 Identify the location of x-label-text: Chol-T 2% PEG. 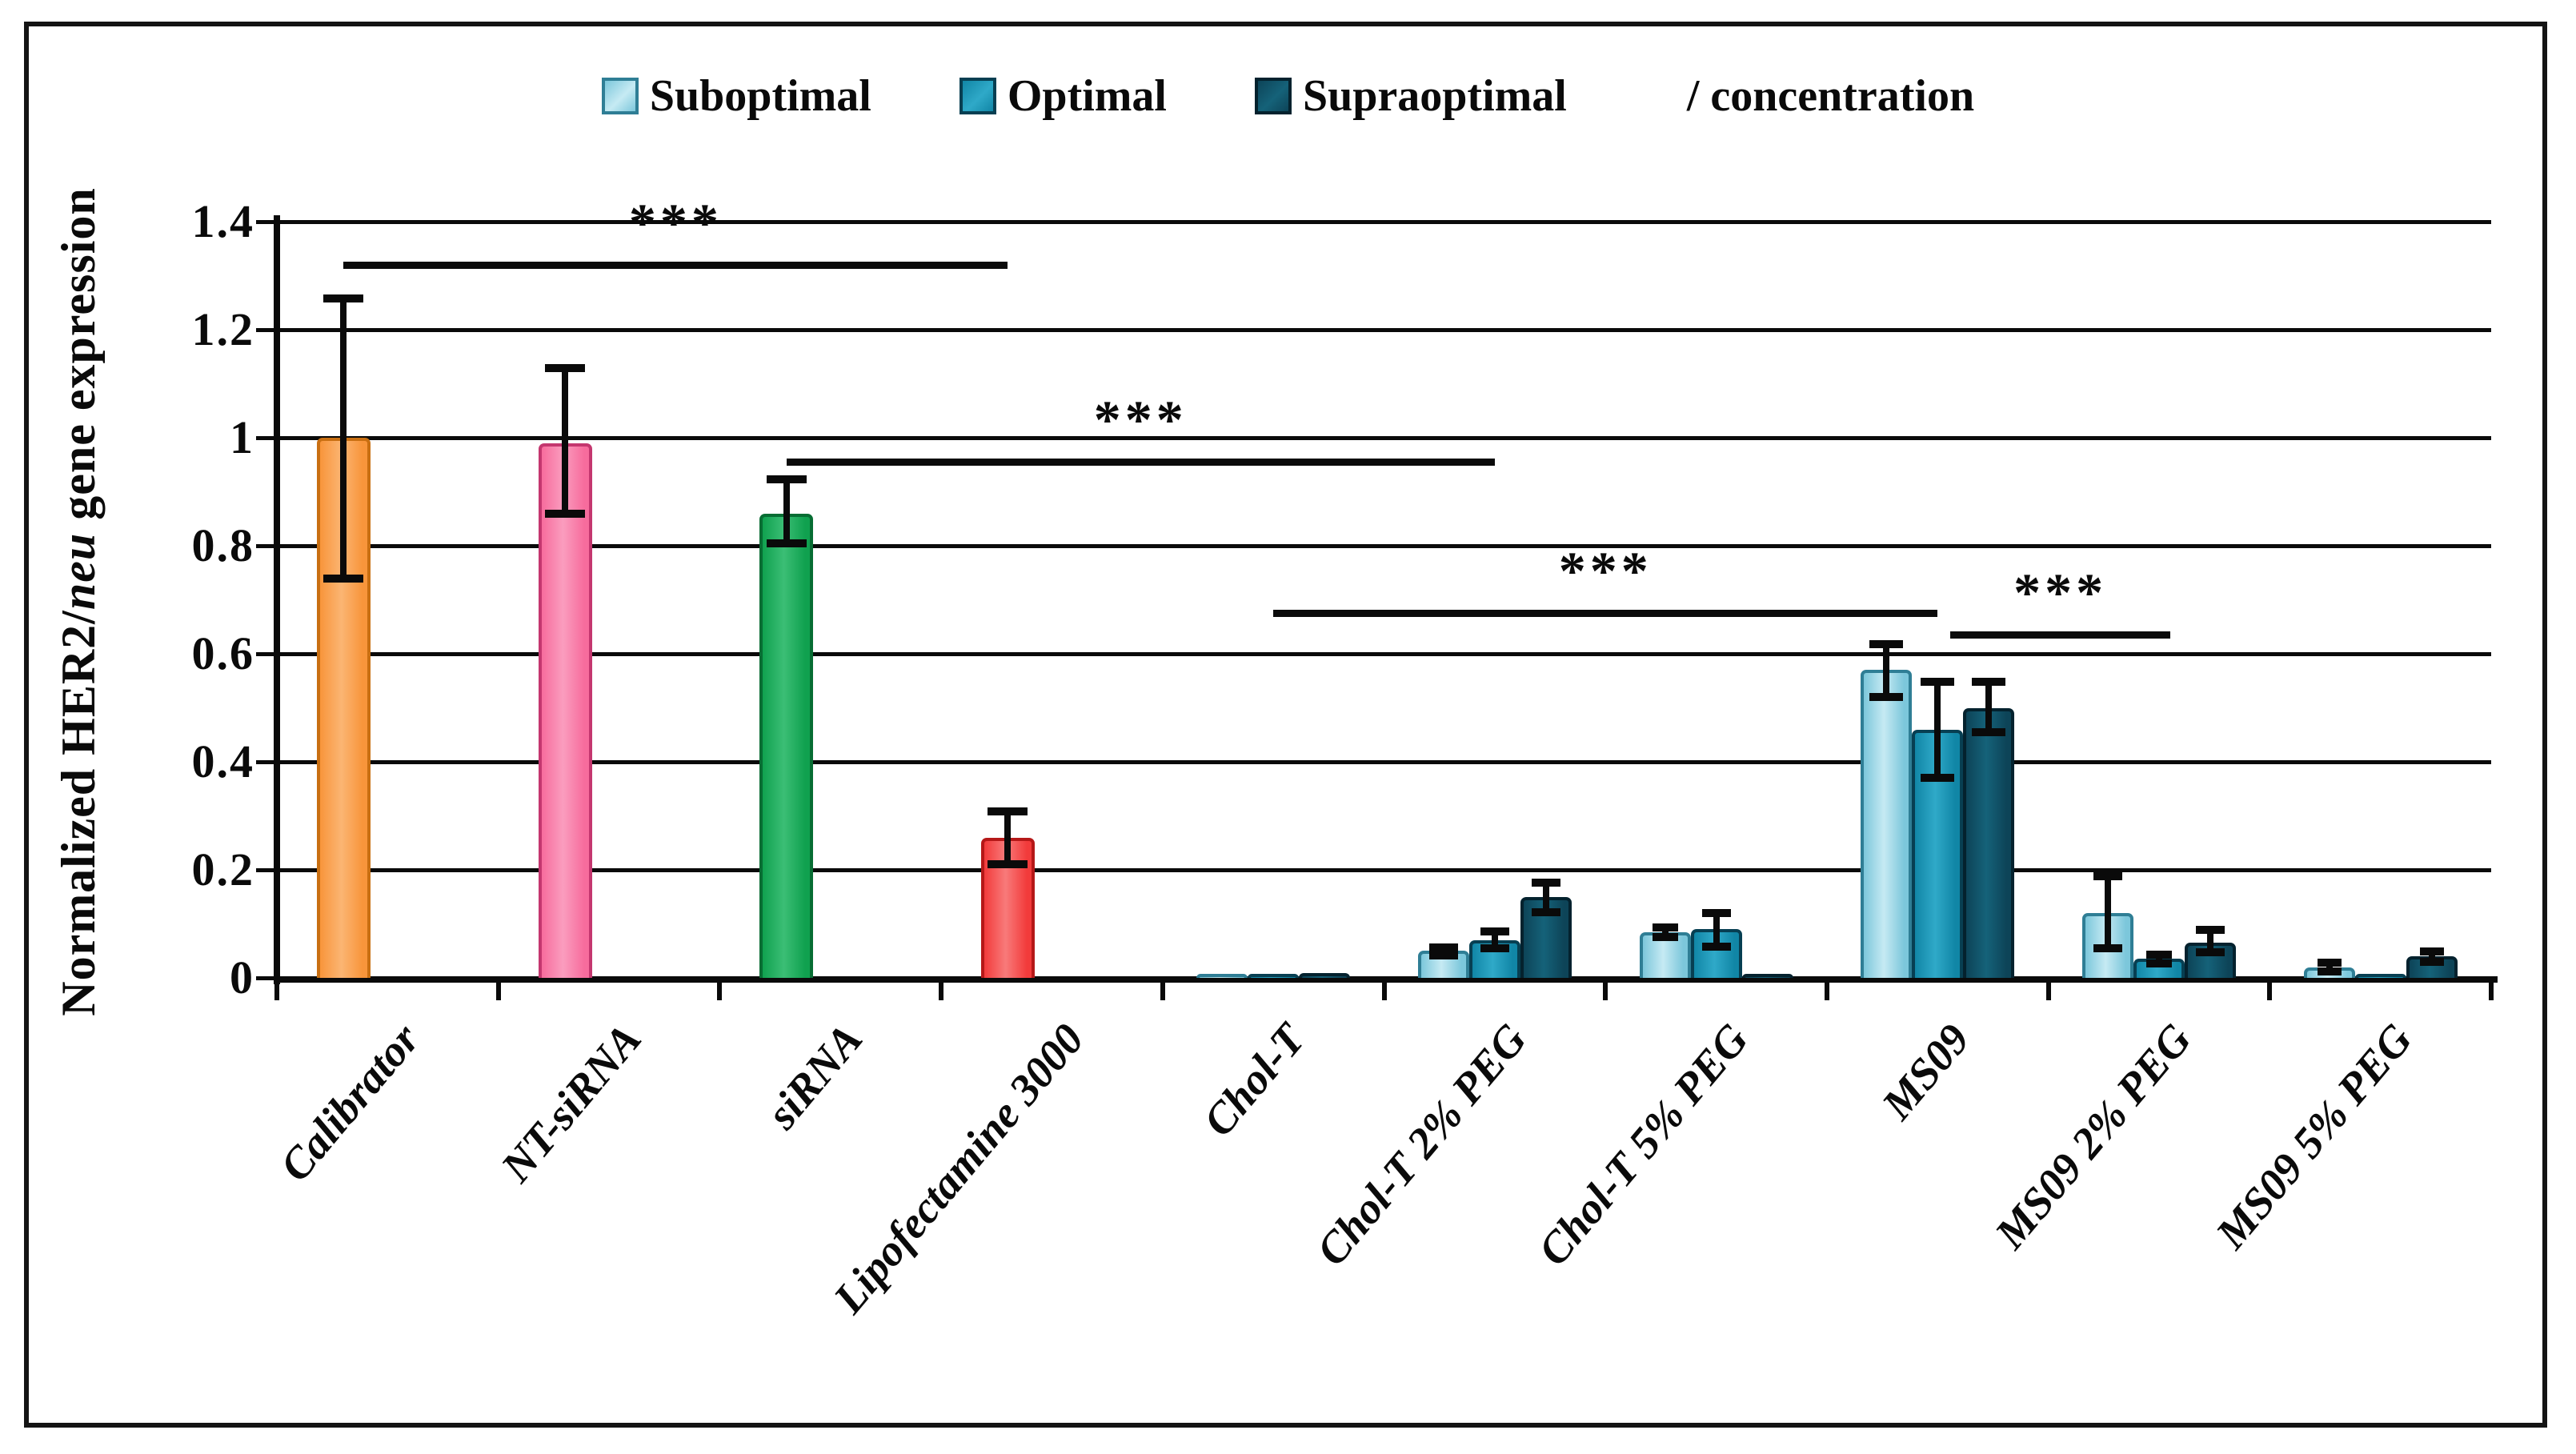
(1421, 1144).